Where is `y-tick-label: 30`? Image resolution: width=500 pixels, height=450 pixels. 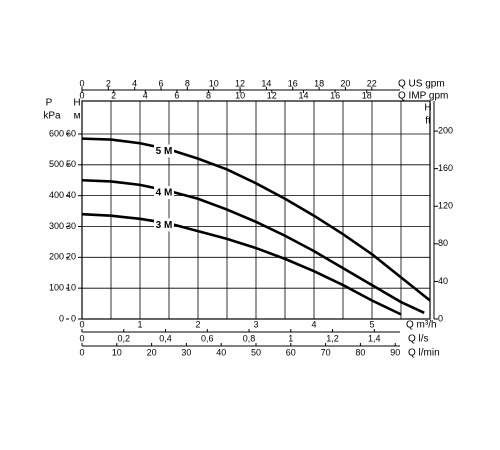 y-tick-label: 30 is located at coordinates (71, 226).